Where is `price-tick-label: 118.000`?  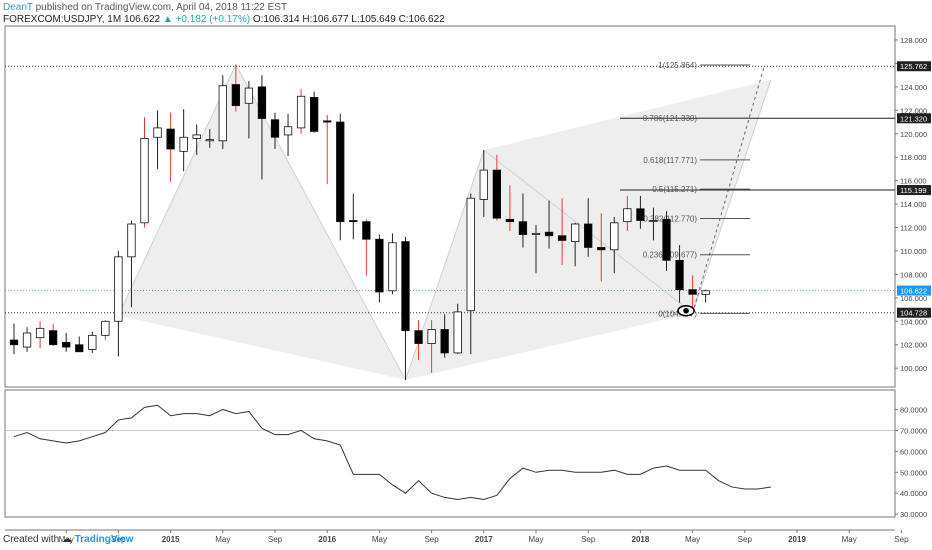
price-tick-label: 118.000 is located at coordinates (913, 157).